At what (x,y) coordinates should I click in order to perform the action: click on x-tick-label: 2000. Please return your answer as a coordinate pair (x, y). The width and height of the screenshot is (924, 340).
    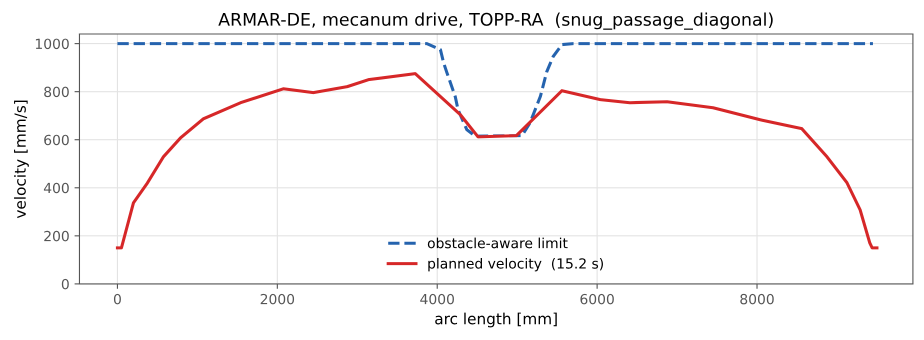
    Looking at the image, I should click on (277, 299).